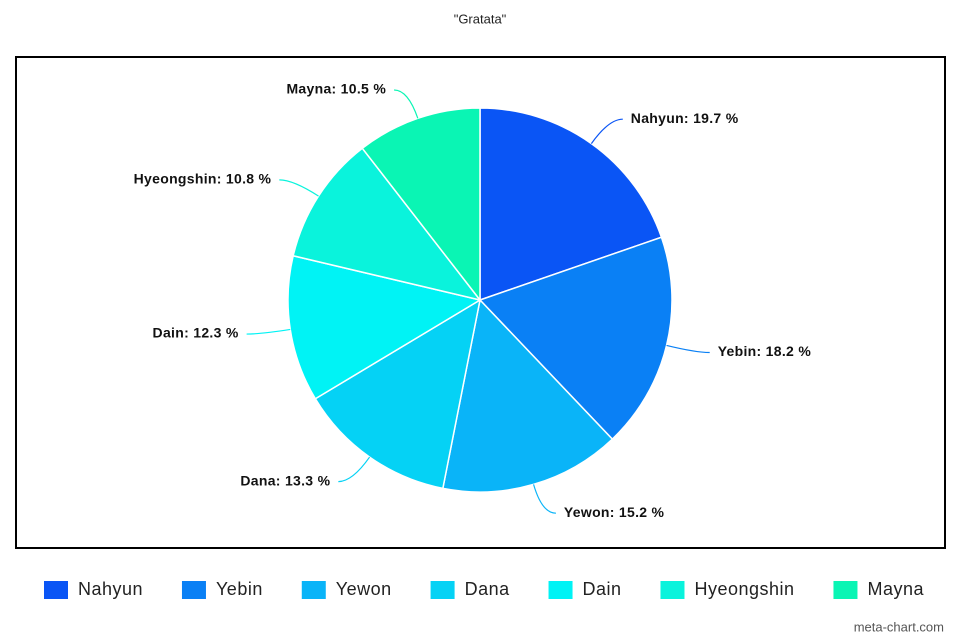 This screenshot has width=960, height=640. Describe the element at coordinates (614, 512) in the screenshot. I see `slice-label: Yewon: 15.2 %` at that location.